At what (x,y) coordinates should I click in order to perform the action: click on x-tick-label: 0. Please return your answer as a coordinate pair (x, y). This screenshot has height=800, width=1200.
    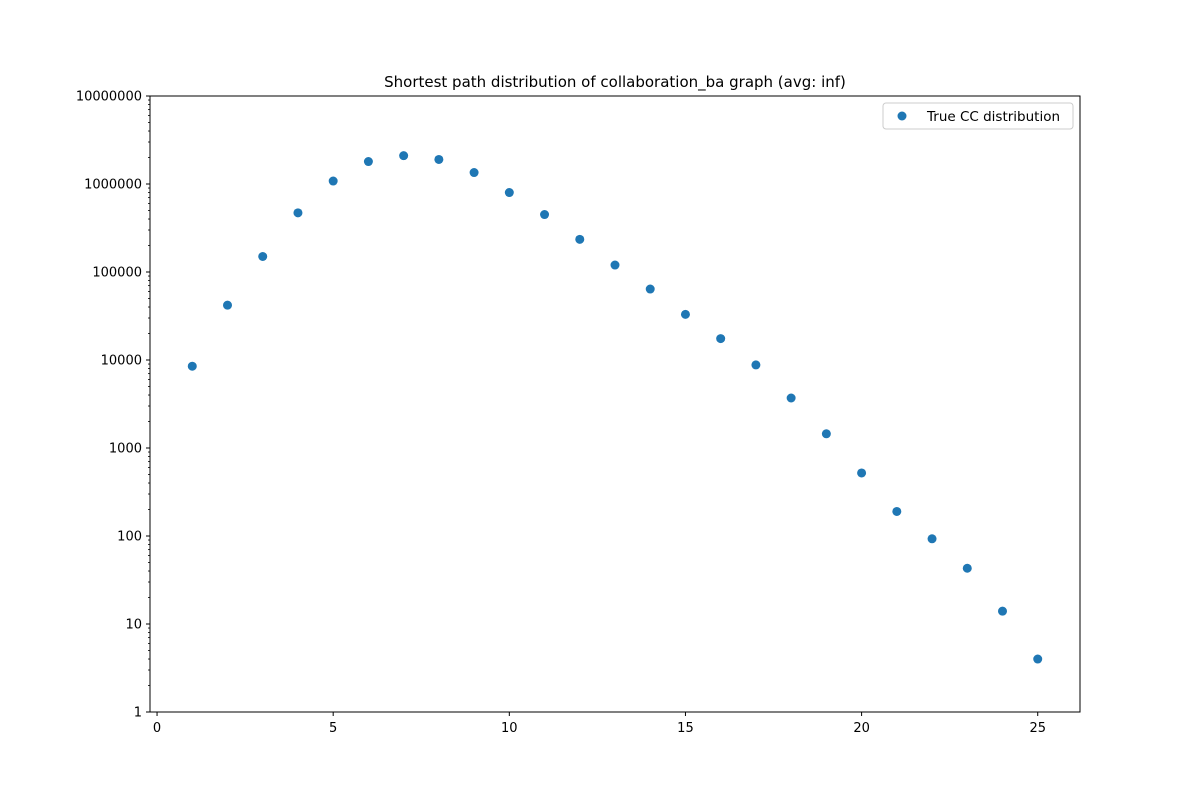
    Looking at the image, I should click on (157, 728).